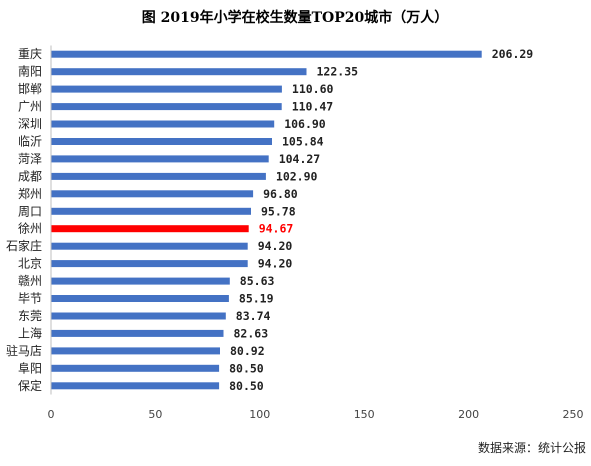  I want to click on category-label-18: 阜阳, so click(30, 368).